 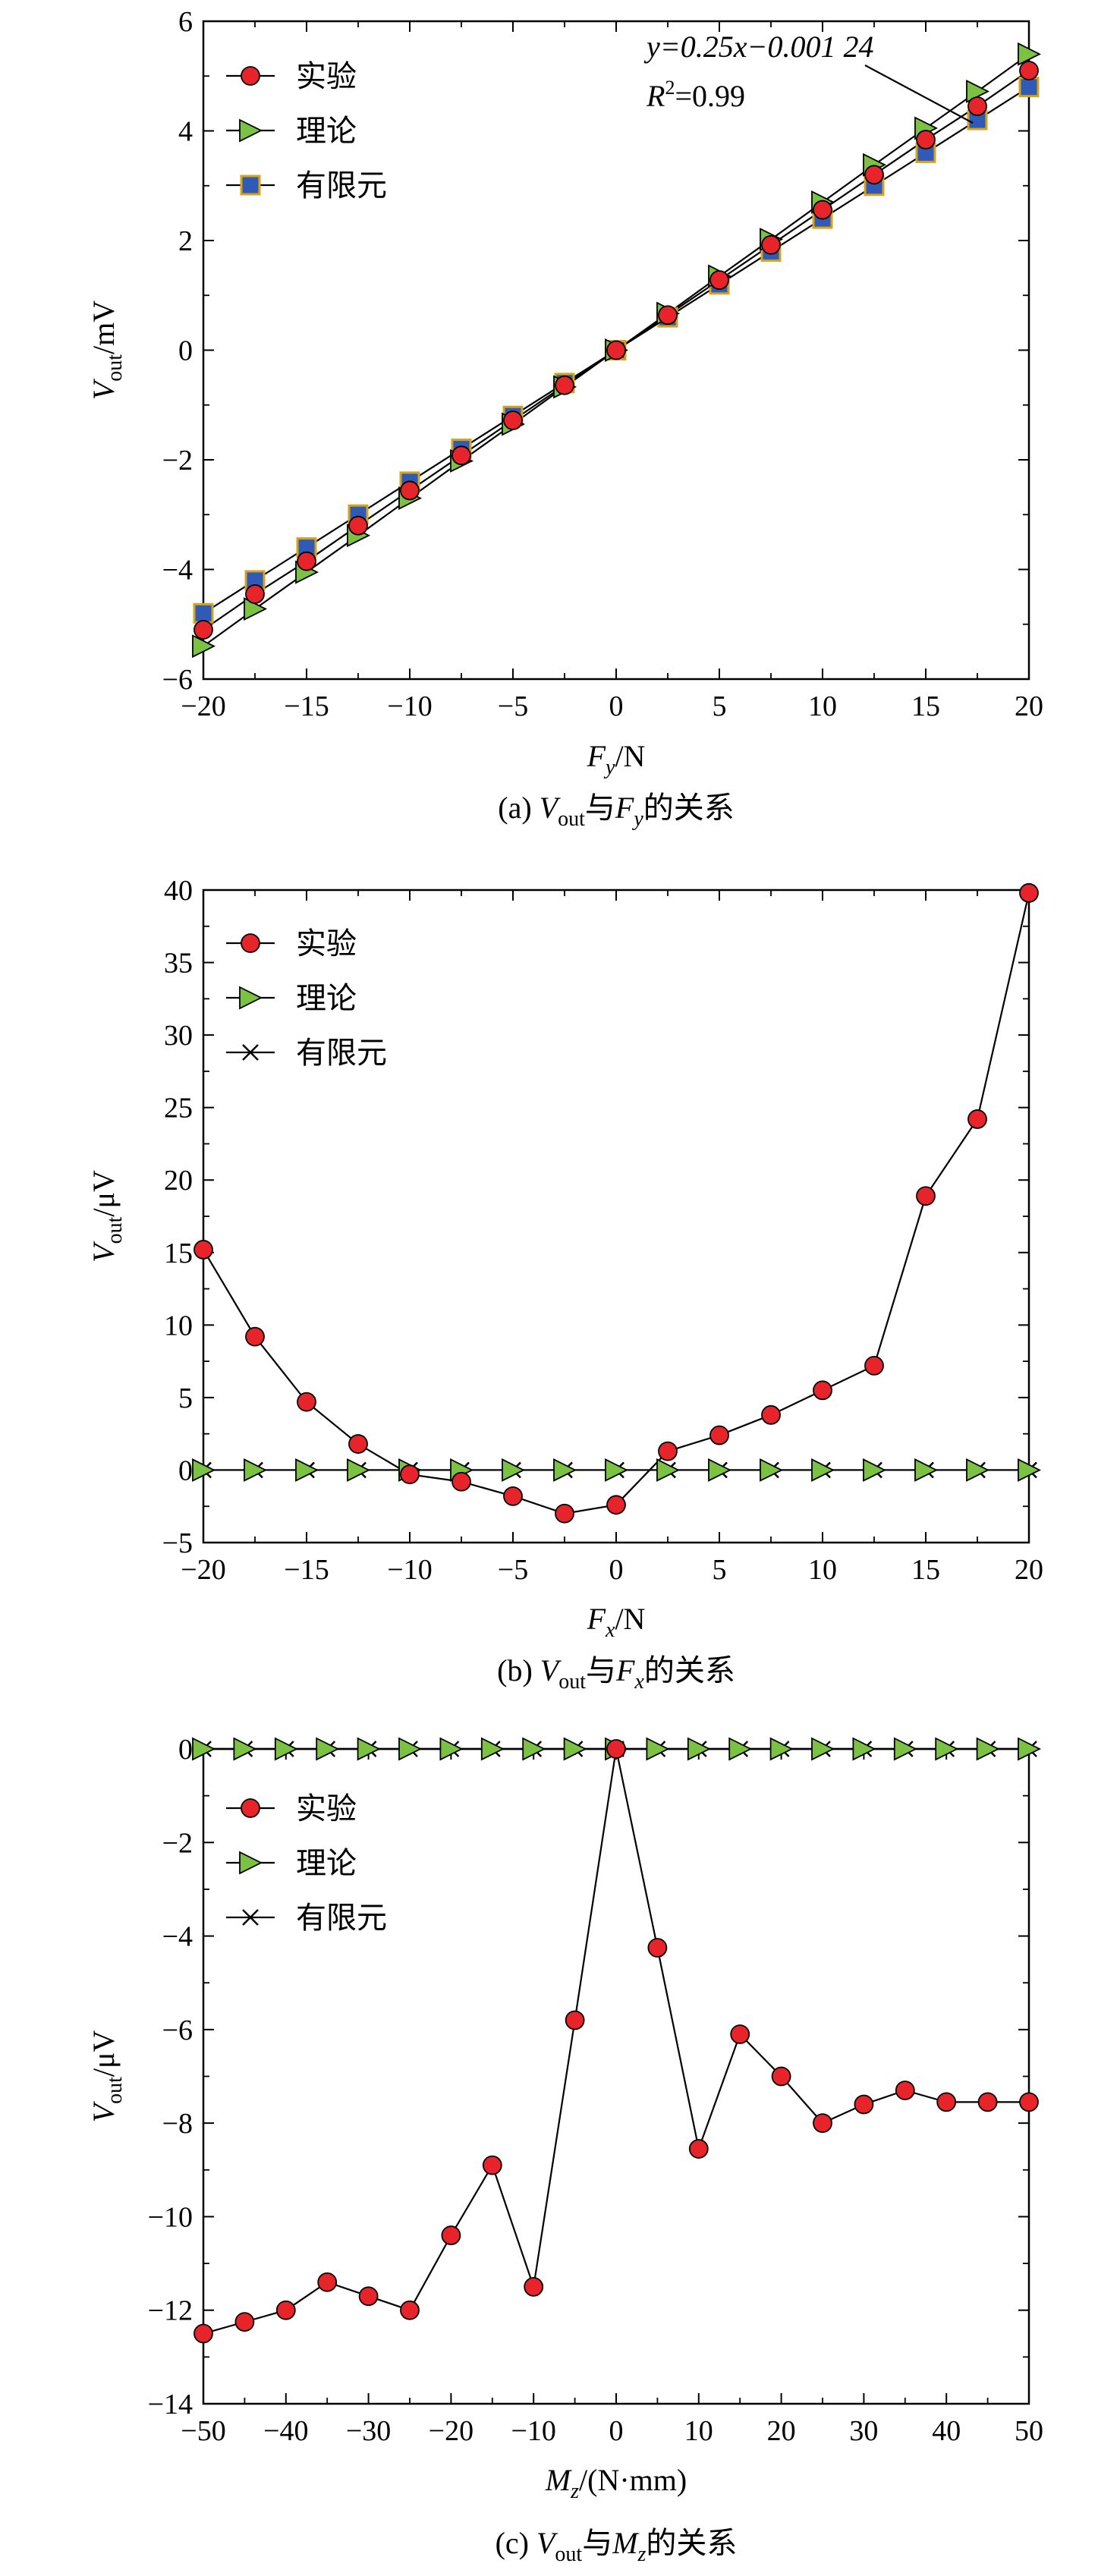 I want to click on caption-sub: out, so click(x=572, y=1682).